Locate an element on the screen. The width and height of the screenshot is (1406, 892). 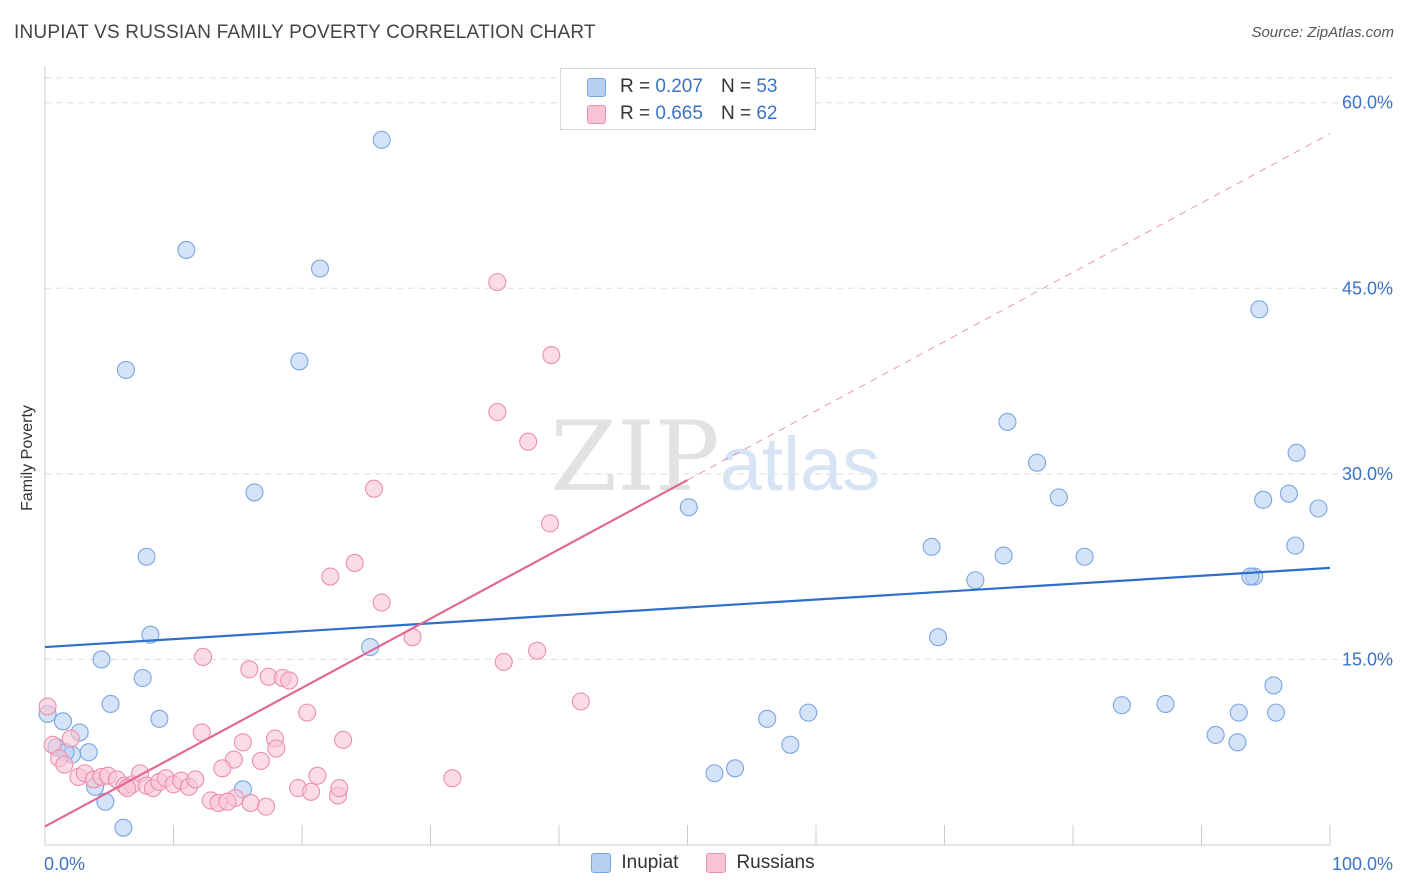
legend-r-label-inupiat: R = is located at coordinates (635, 86).